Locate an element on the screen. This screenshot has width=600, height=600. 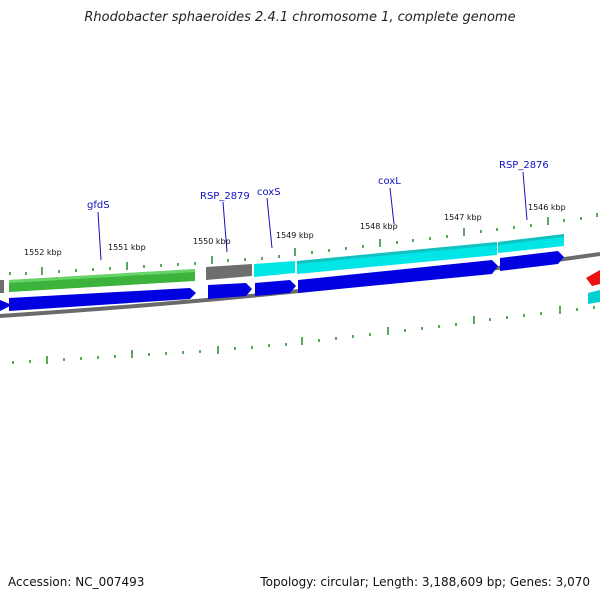
gene-track is located at coordinates (282, 263).